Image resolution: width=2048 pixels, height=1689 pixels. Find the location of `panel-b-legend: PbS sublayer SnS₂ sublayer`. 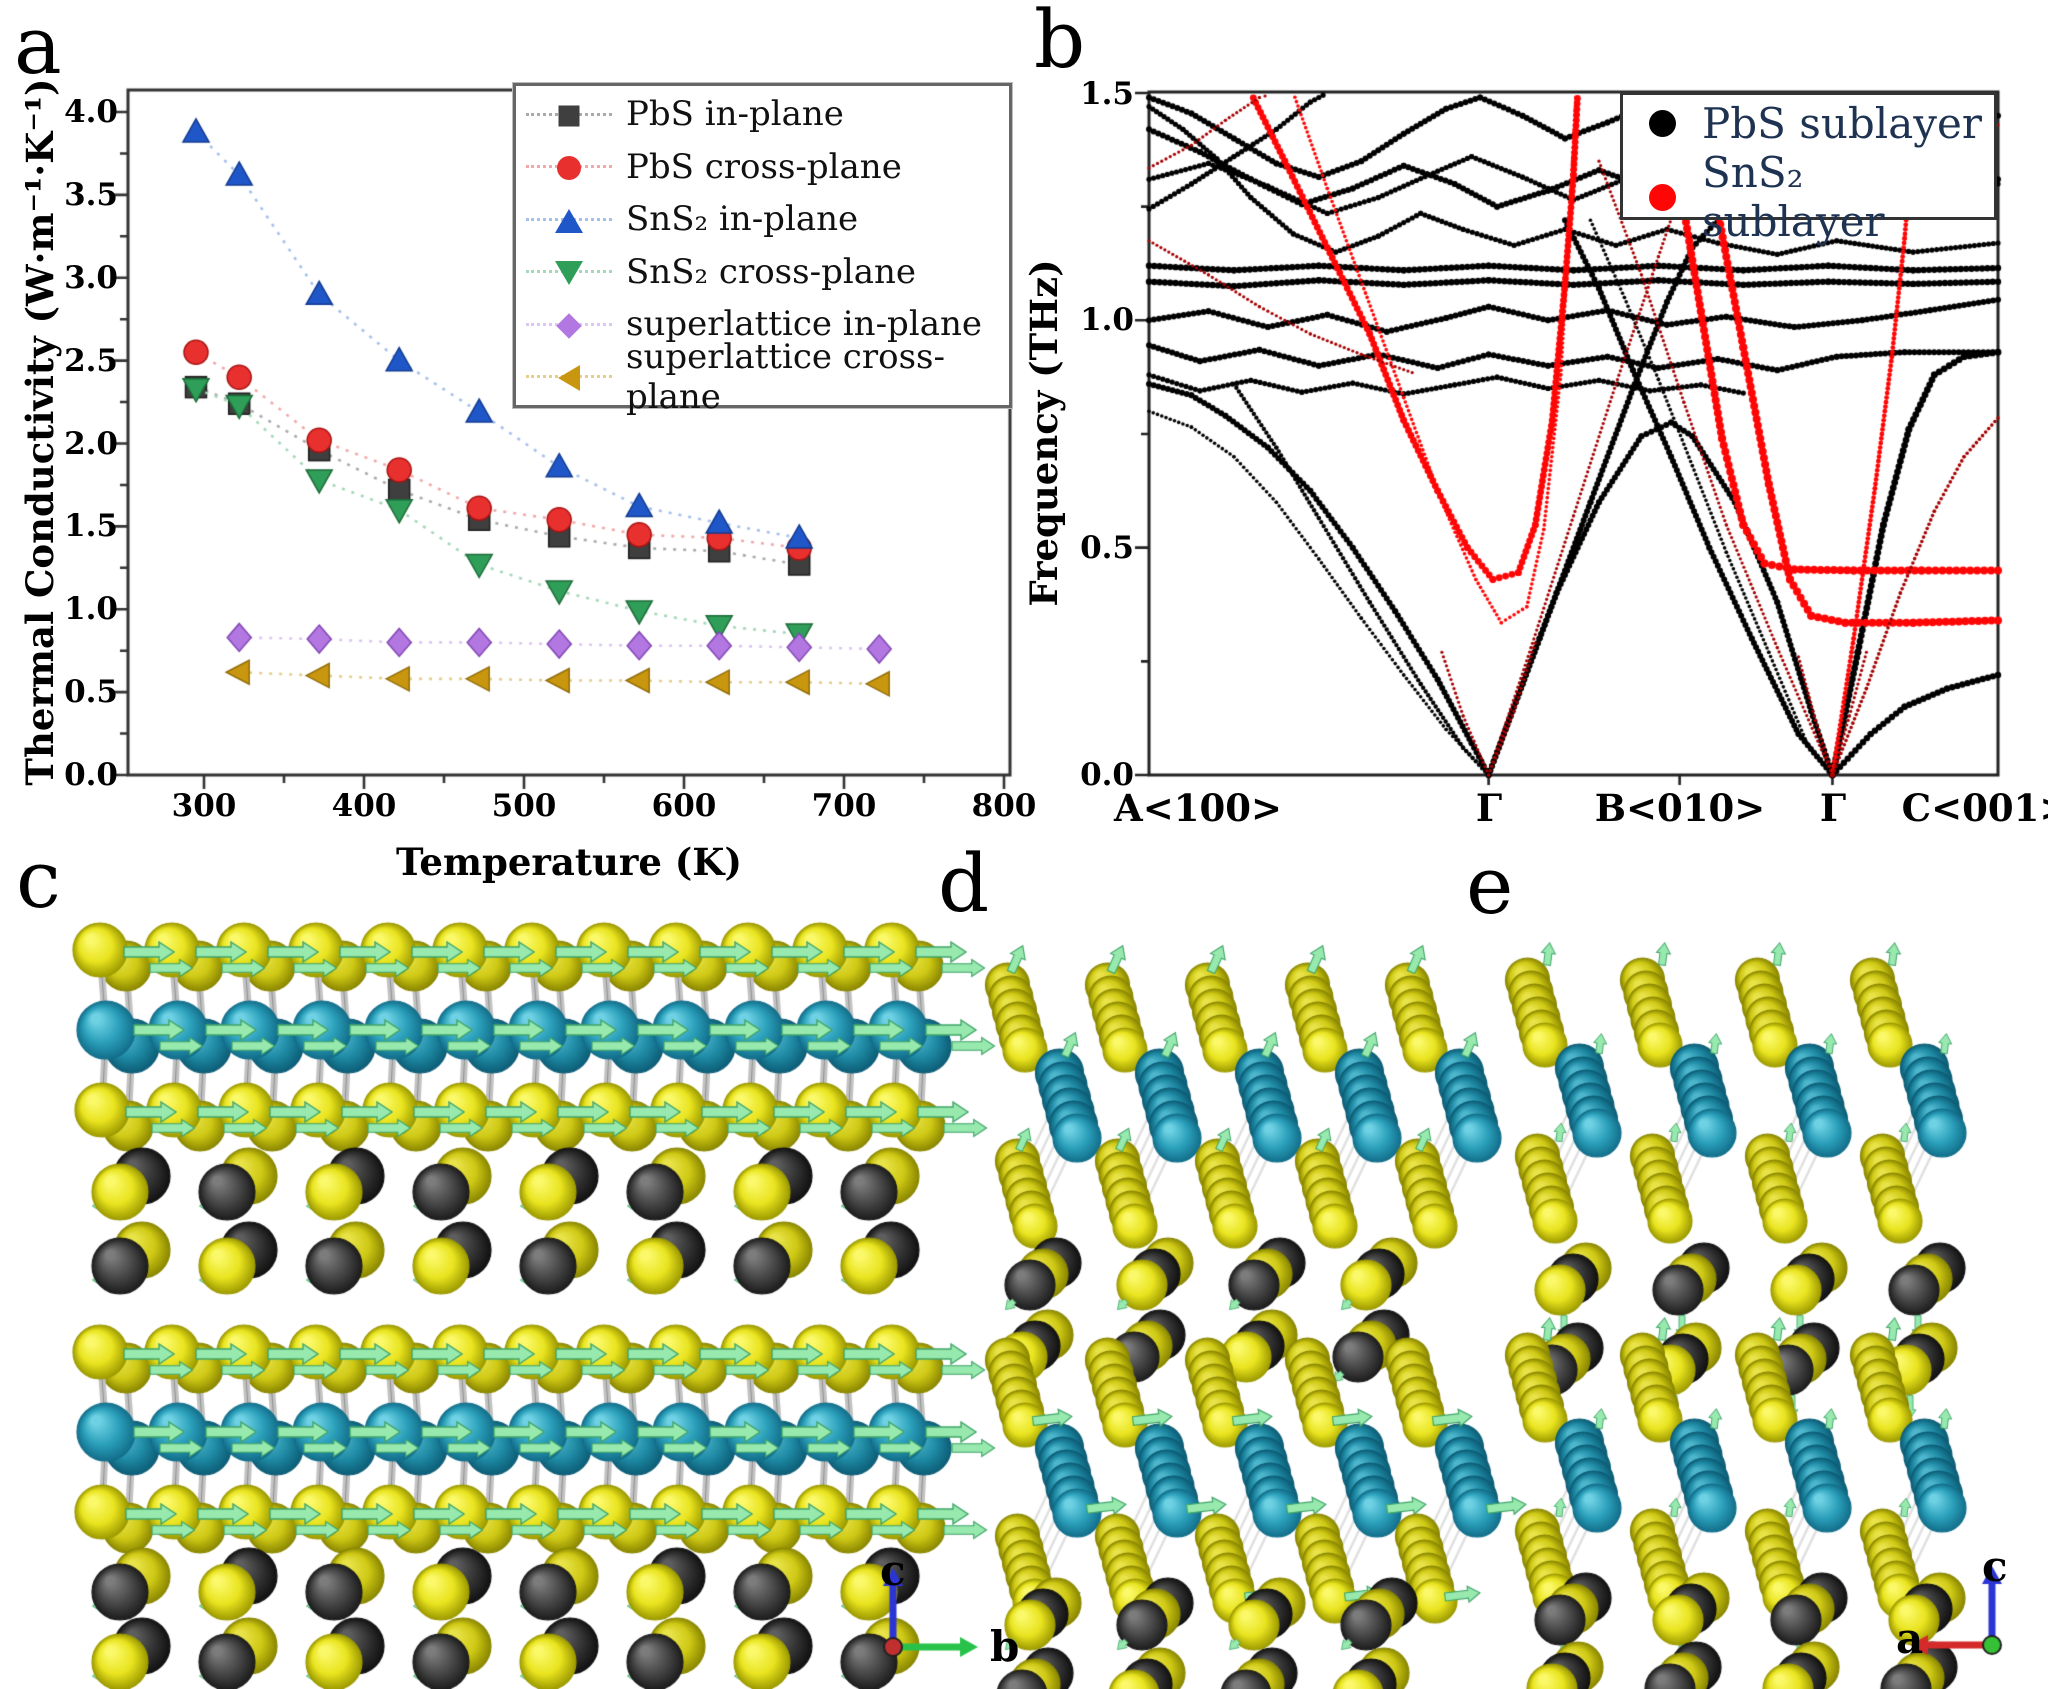

panel-b-legend: PbS sublayer SnS₂ sublayer is located at coordinates (1808, 169).